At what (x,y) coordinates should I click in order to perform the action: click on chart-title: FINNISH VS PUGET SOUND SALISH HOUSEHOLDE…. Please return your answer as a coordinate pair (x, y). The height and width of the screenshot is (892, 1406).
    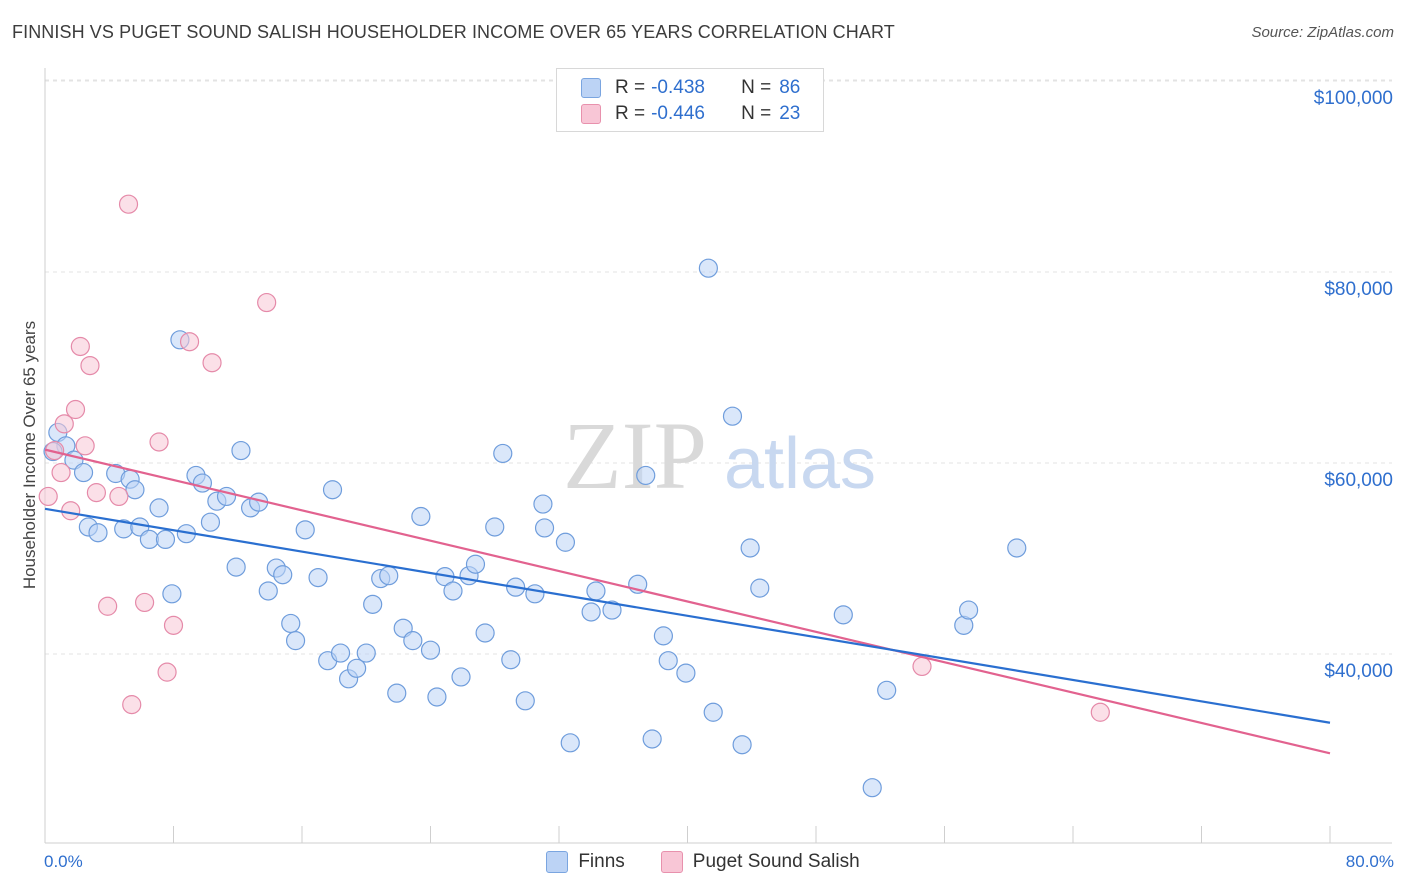
    Looking at the image, I should click on (453, 32).